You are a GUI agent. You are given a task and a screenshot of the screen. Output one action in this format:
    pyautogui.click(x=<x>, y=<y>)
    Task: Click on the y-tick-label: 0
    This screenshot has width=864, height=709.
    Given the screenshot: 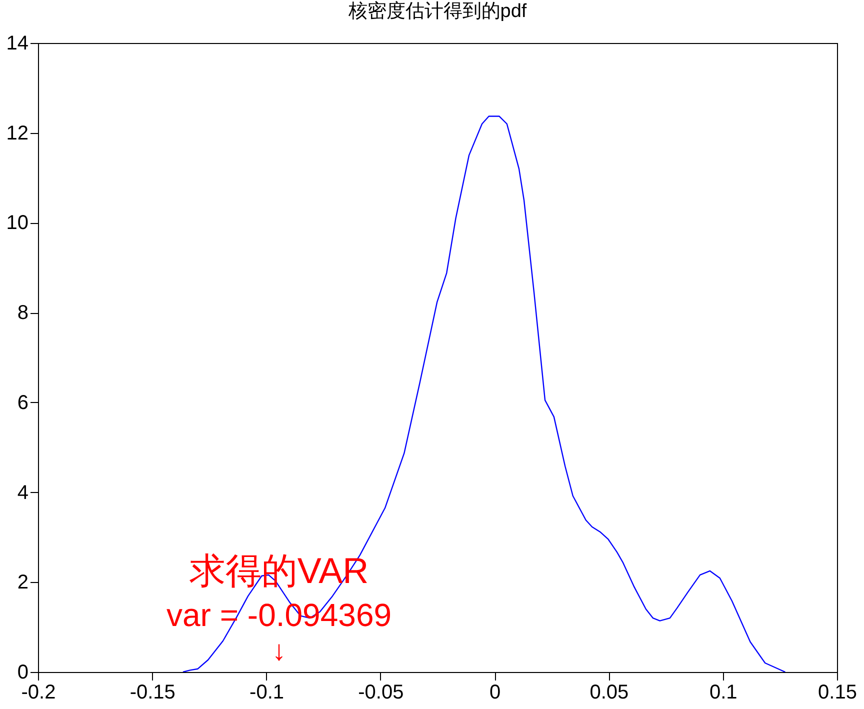 What is the action you would take?
    pyautogui.click(x=22, y=673)
    